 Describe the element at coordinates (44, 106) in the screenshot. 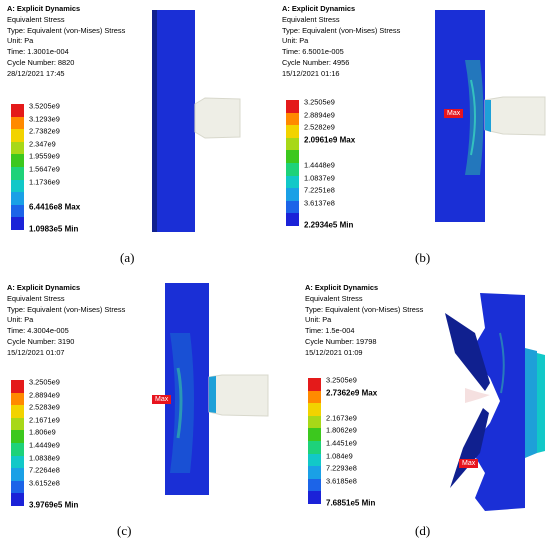

I see `legend-label: 3.5205e9` at that location.